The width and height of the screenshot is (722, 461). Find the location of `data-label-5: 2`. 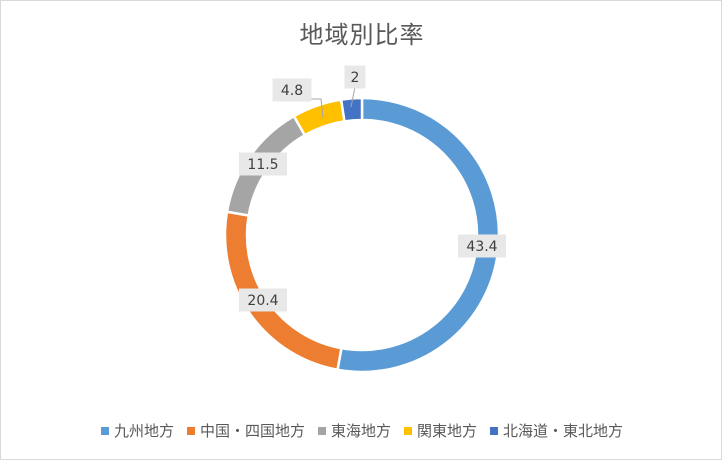

data-label-5: 2 is located at coordinates (355, 78).